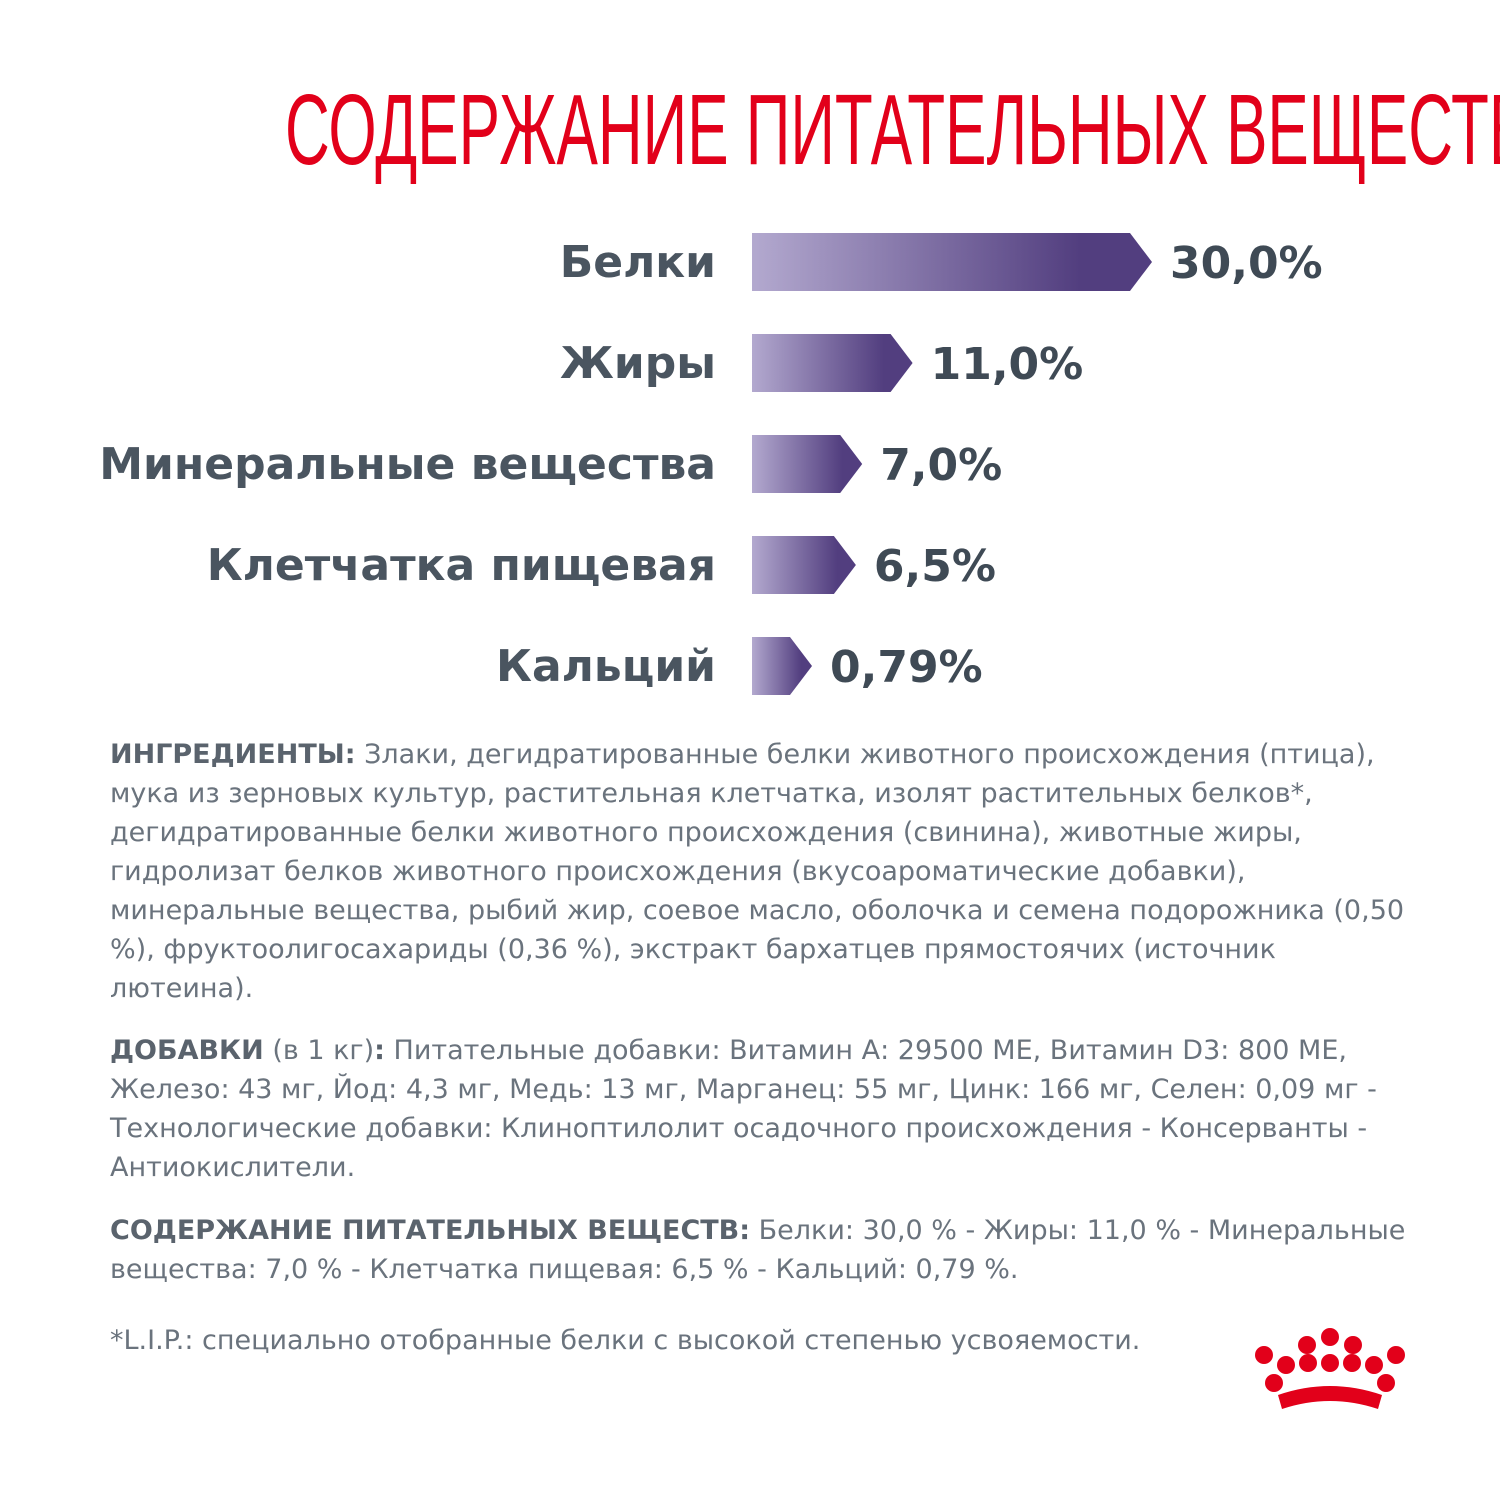 This screenshot has height=1500, width=1500. What do you see at coordinates (906, 667) in the screenshot?
I see `bar-value-label: 0,79%` at bounding box center [906, 667].